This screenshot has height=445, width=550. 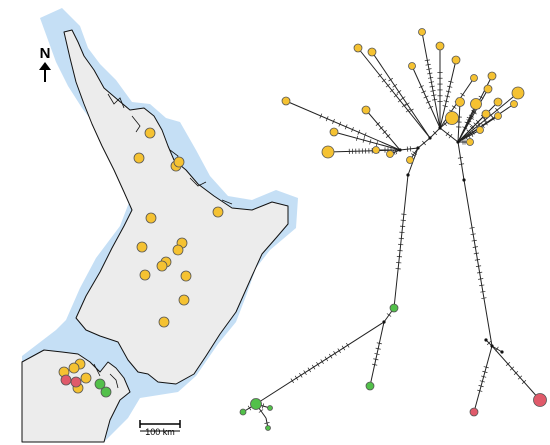 What do you see at coordinates (160, 432) in the screenshot?
I see `scale-label: 100 km` at bounding box center [160, 432].